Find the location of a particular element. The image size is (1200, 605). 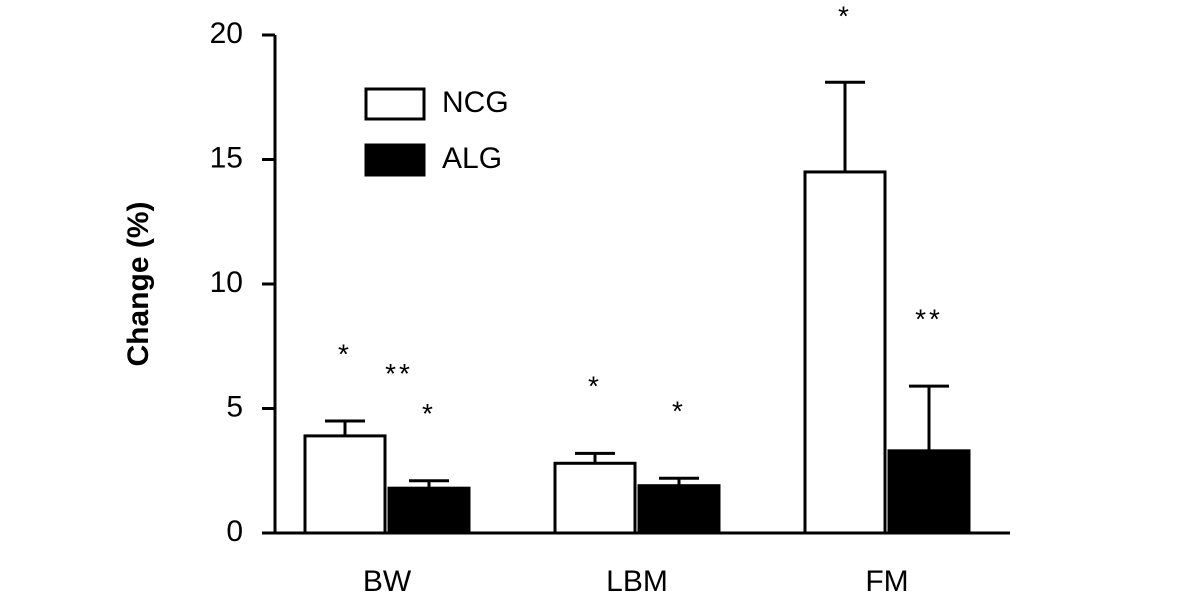

legend-label: ALG is located at coordinates (472, 158).